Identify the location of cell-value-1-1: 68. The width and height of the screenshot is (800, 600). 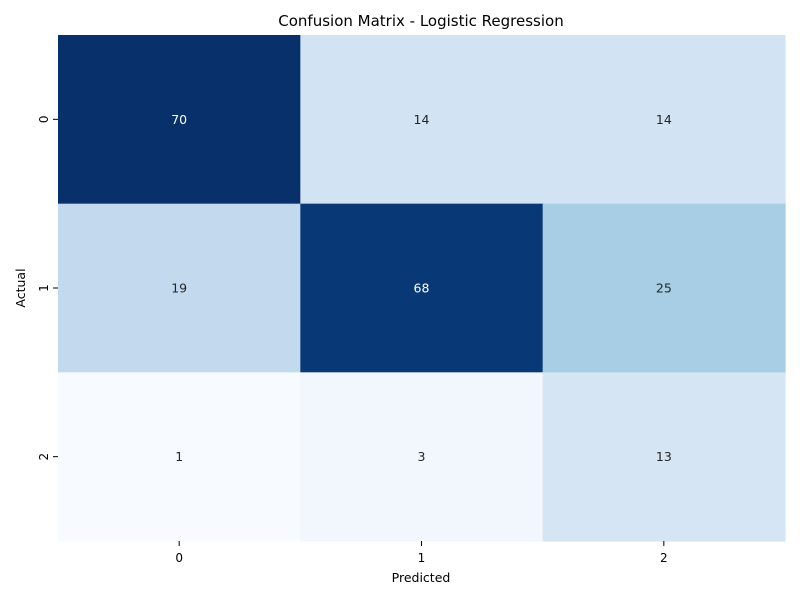
(422, 288).